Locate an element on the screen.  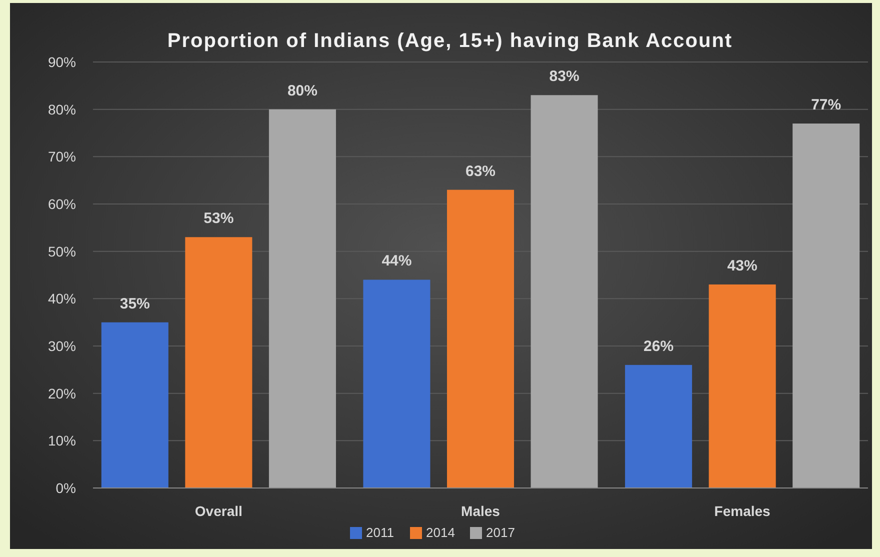
y-tick-label: 80% is located at coordinates (62, 109).